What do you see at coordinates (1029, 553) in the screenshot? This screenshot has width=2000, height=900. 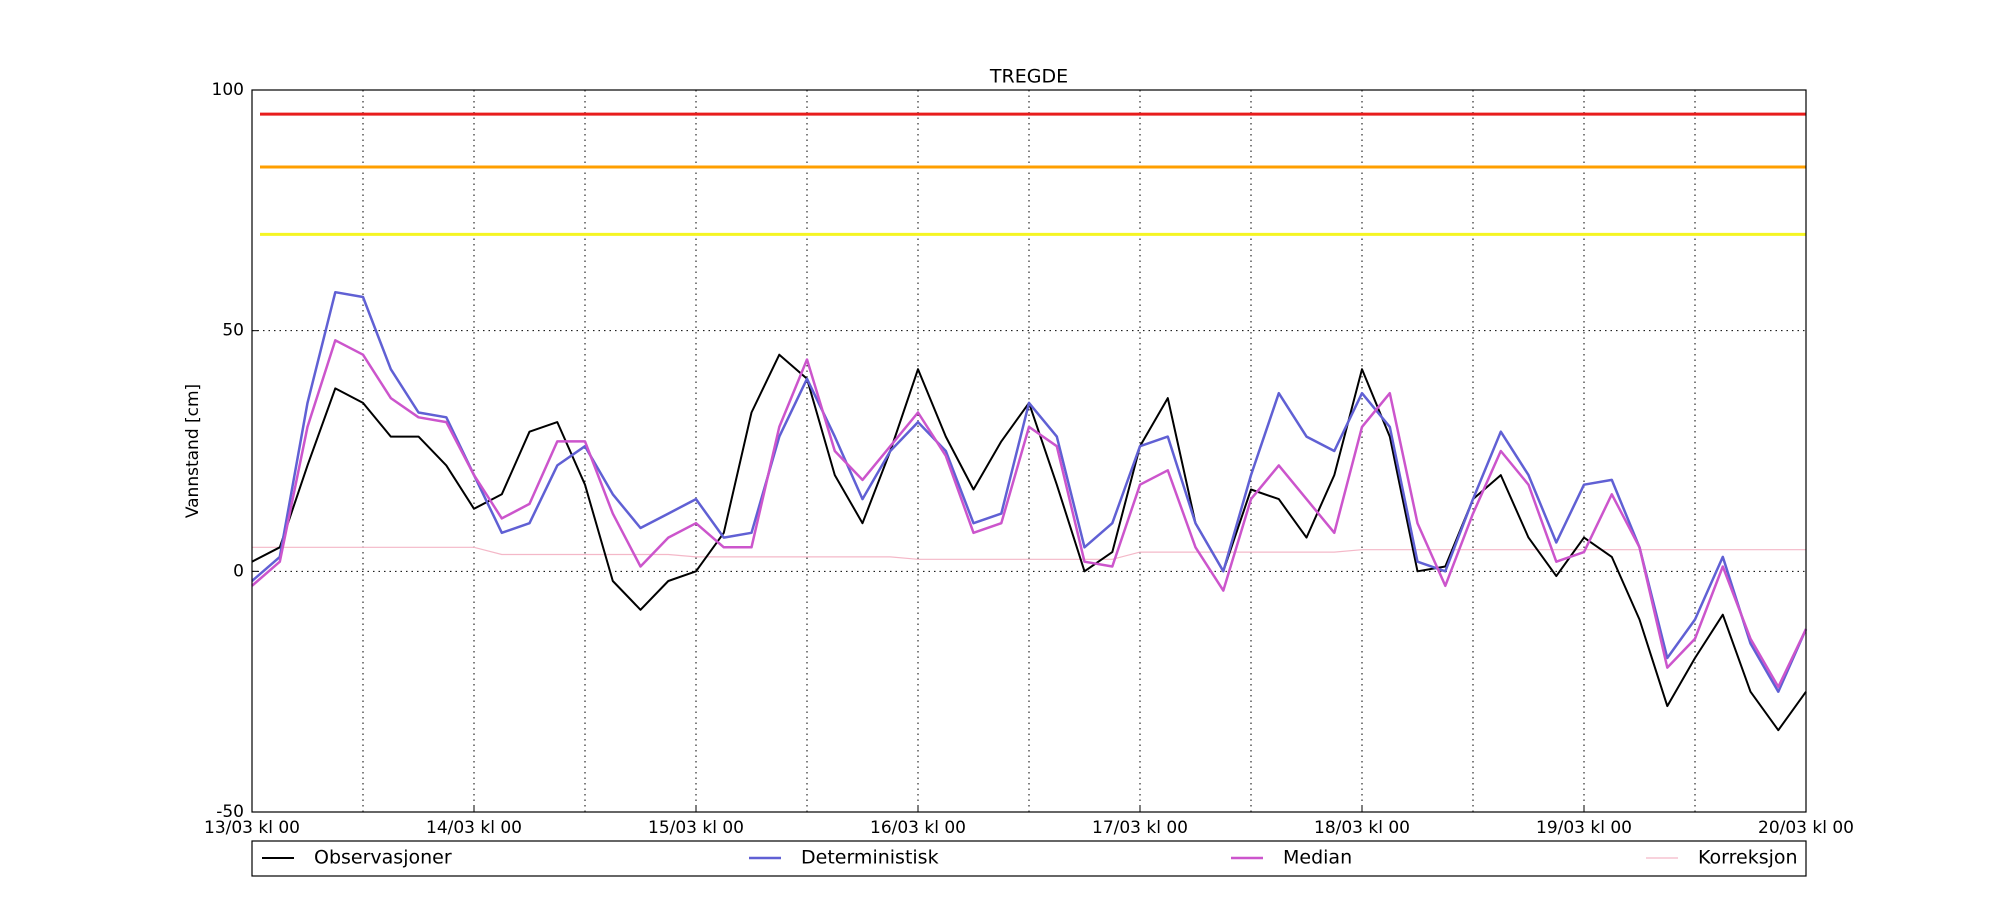 I see `series-line` at bounding box center [1029, 553].